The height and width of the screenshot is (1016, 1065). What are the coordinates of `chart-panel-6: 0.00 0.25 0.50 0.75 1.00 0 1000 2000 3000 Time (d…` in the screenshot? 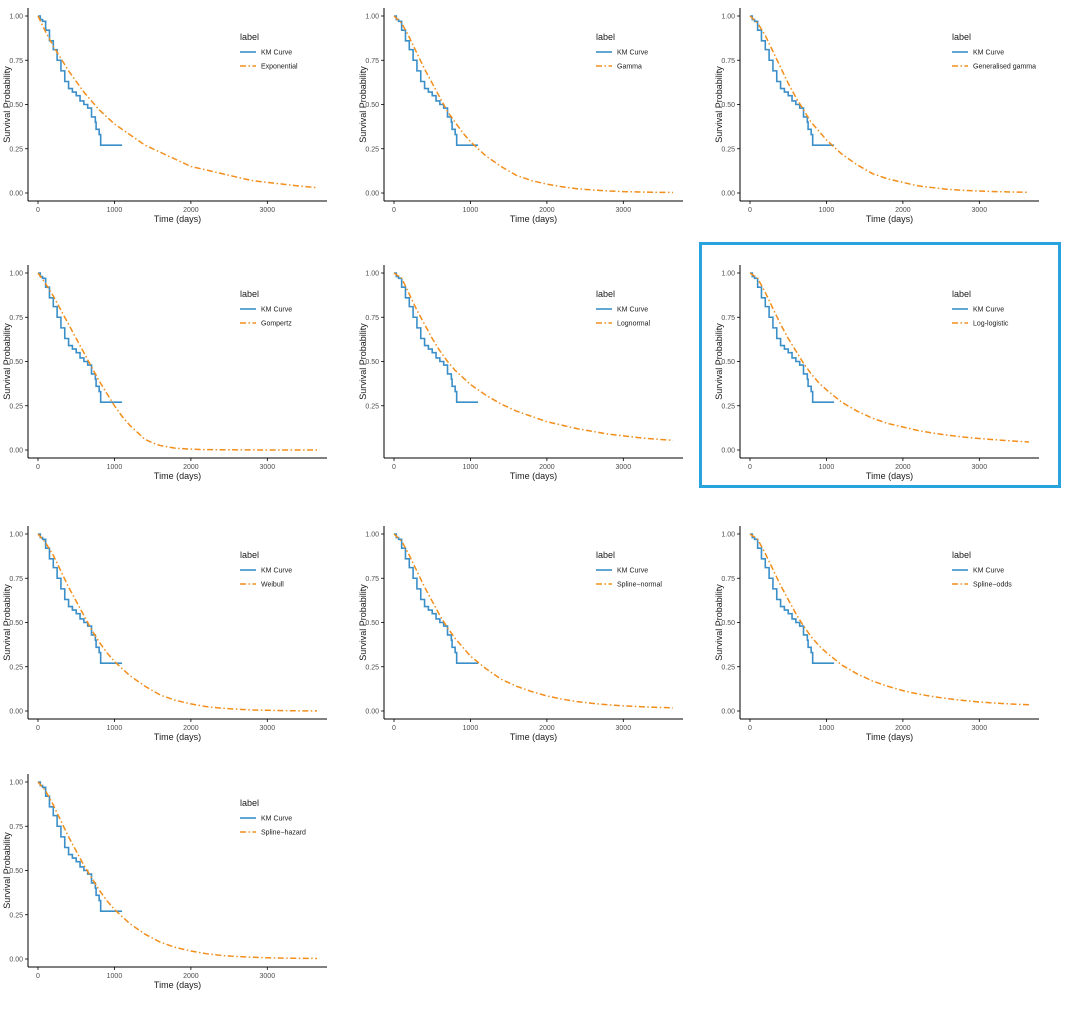 It's located at (888, 382).